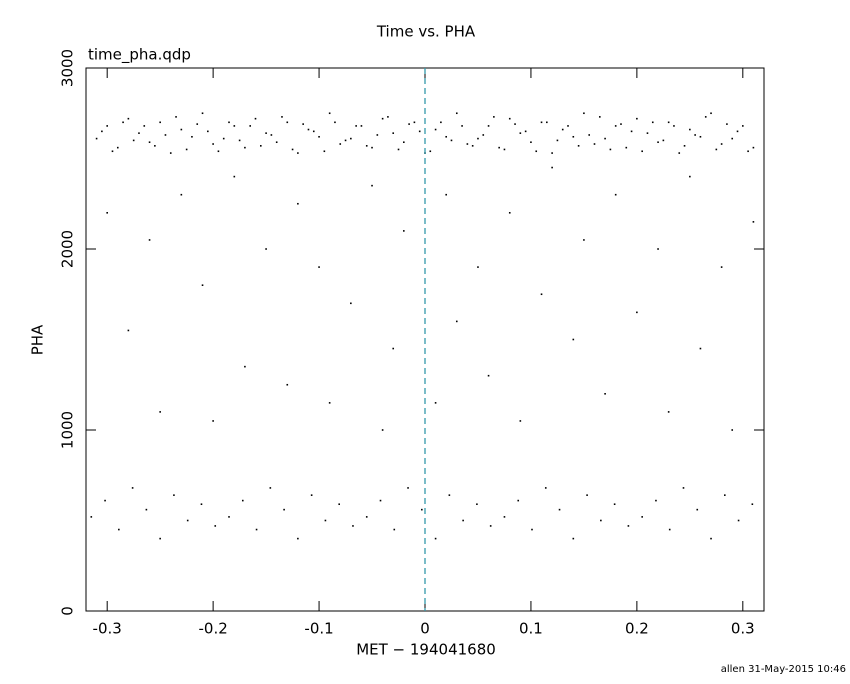 The image size is (850, 684). What do you see at coordinates (139, 55) in the screenshot?
I see `chart-subtitle: time_pha.qdp` at bounding box center [139, 55].